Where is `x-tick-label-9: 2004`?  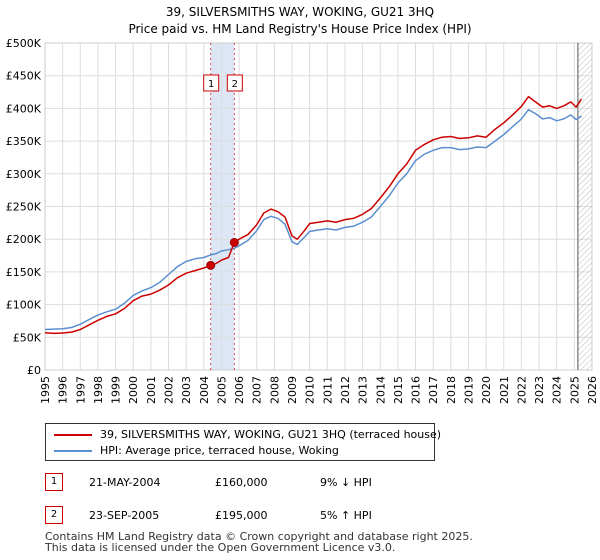
x-tick-label-9: 2004 is located at coordinates (204, 390).